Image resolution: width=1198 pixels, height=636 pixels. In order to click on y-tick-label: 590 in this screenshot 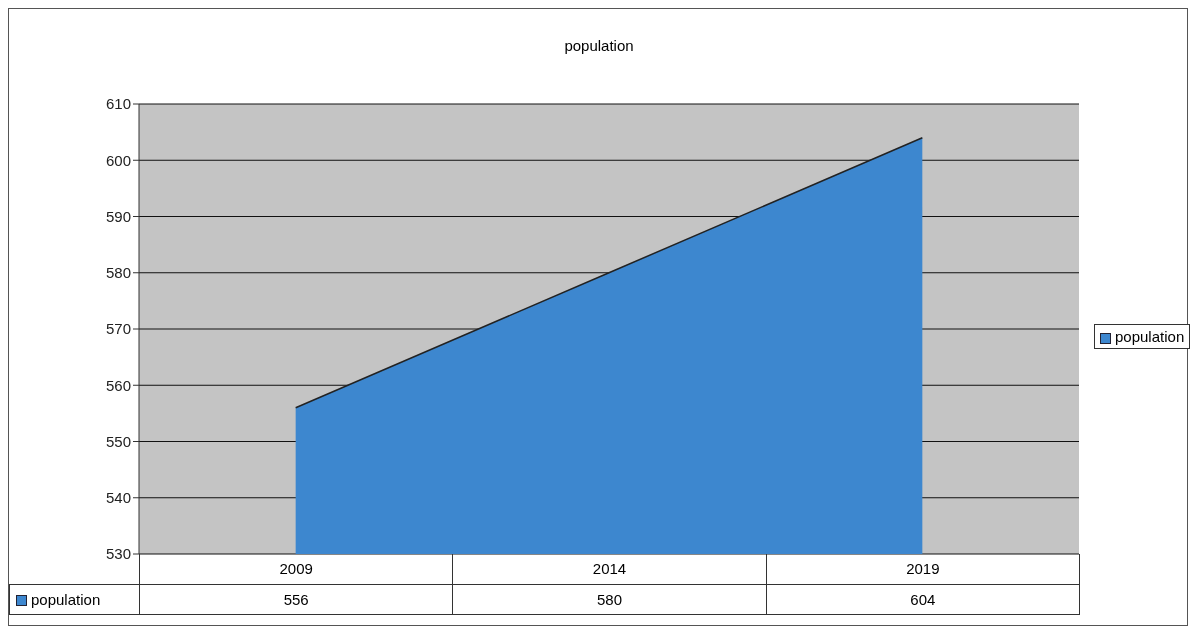, I will do `click(118, 216)`.